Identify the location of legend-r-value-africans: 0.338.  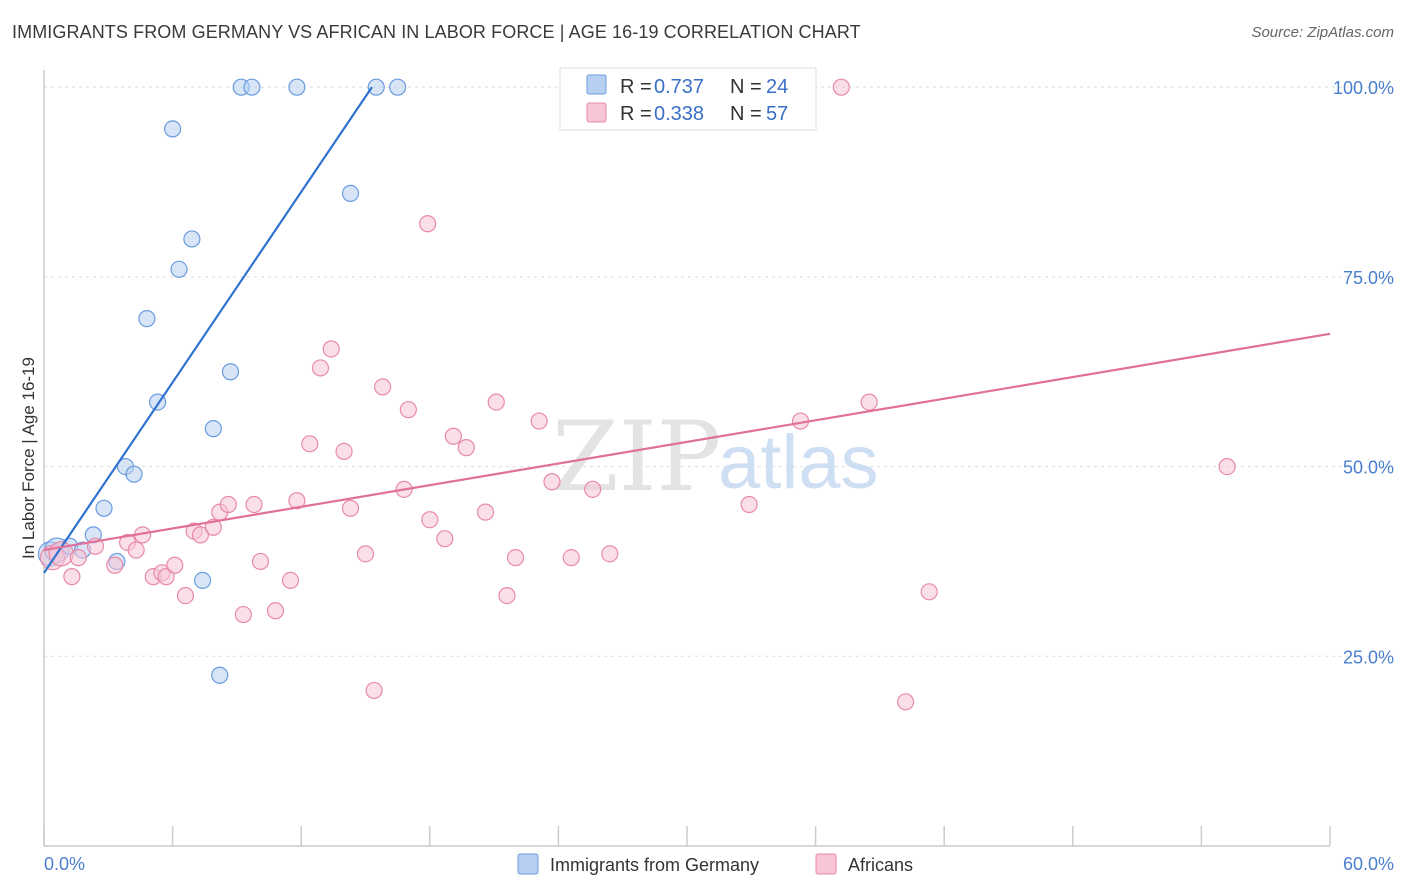
(679, 114).